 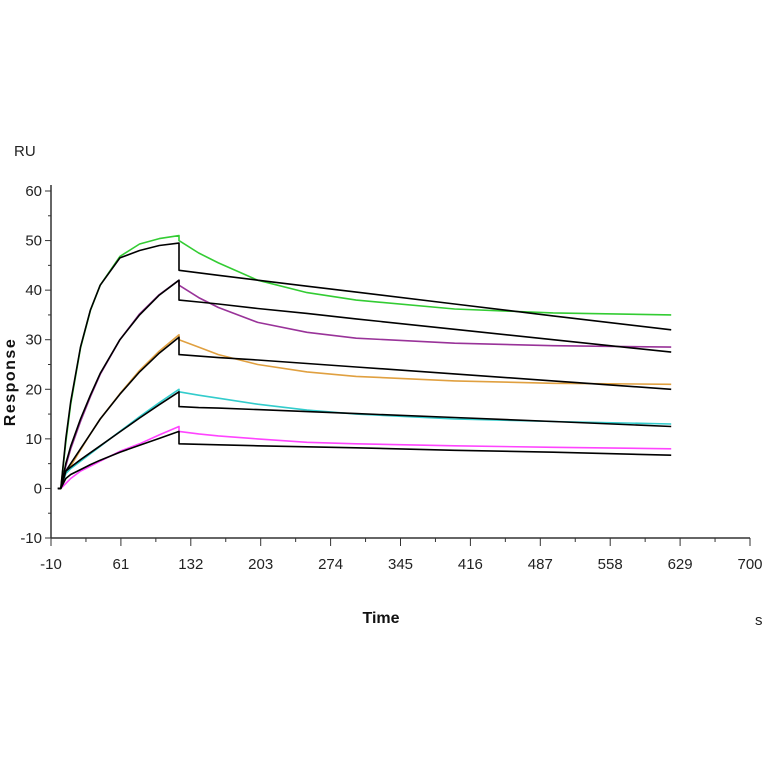 I want to click on x-unit-label: s, so click(x=759, y=620).